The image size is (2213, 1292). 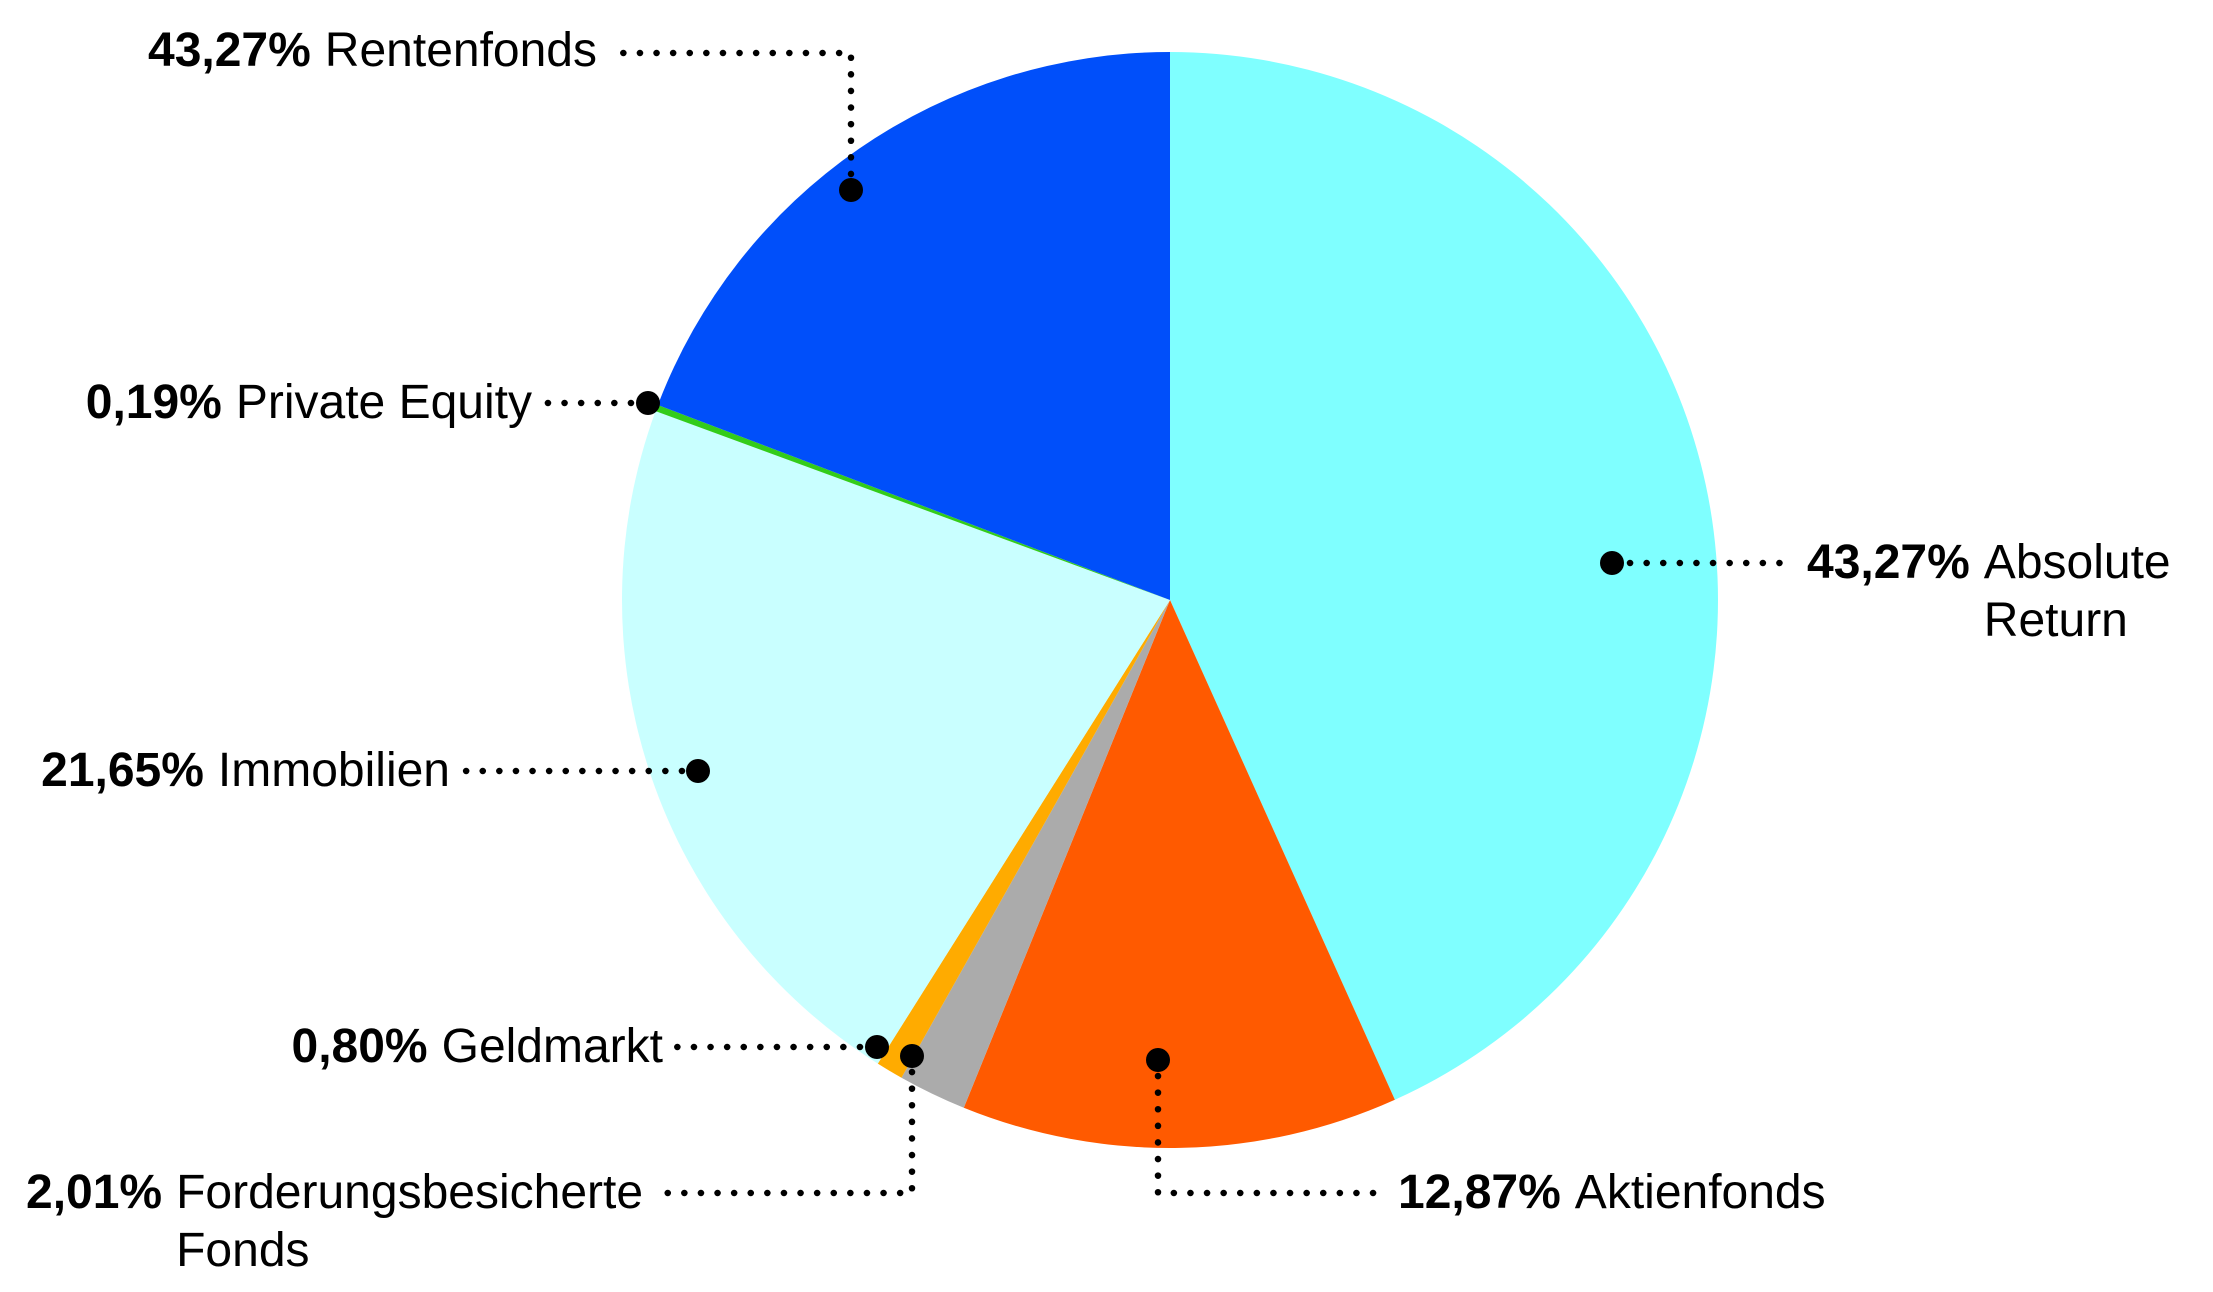 I want to click on callout-aktienfonds: 12,87% Aktienfonds, so click(x=1612, y=1193).